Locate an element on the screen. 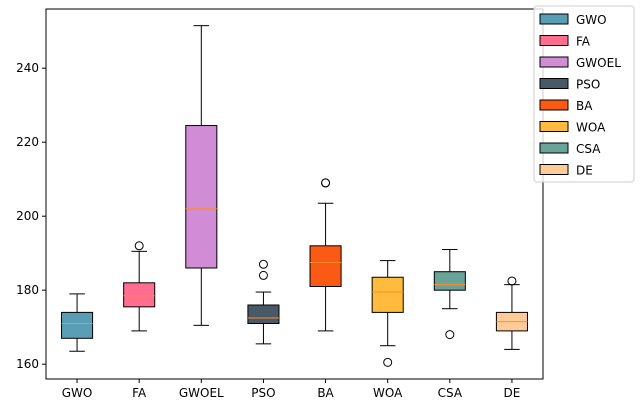 The height and width of the screenshot is (417, 644). box-ba is located at coordinates (325, 266).